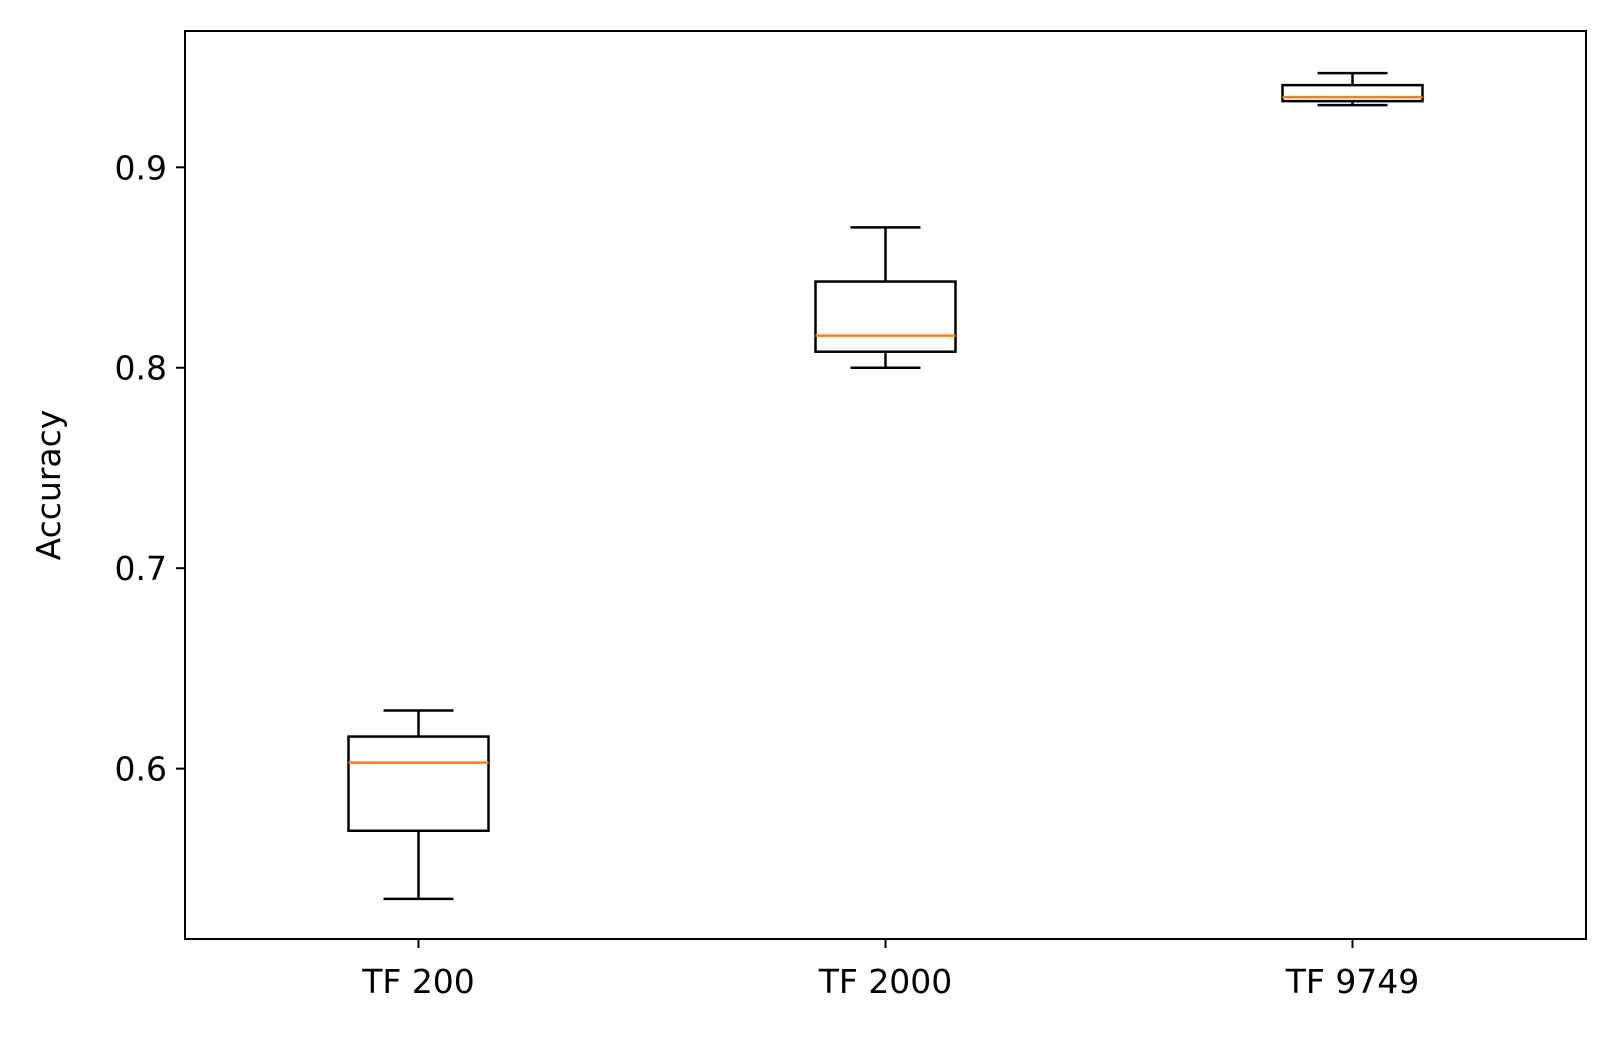 The height and width of the screenshot is (1037, 1609). What do you see at coordinates (141, 568) in the screenshot?
I see `y-tick-label-1: 0.7` at bounding box center [141, 568].